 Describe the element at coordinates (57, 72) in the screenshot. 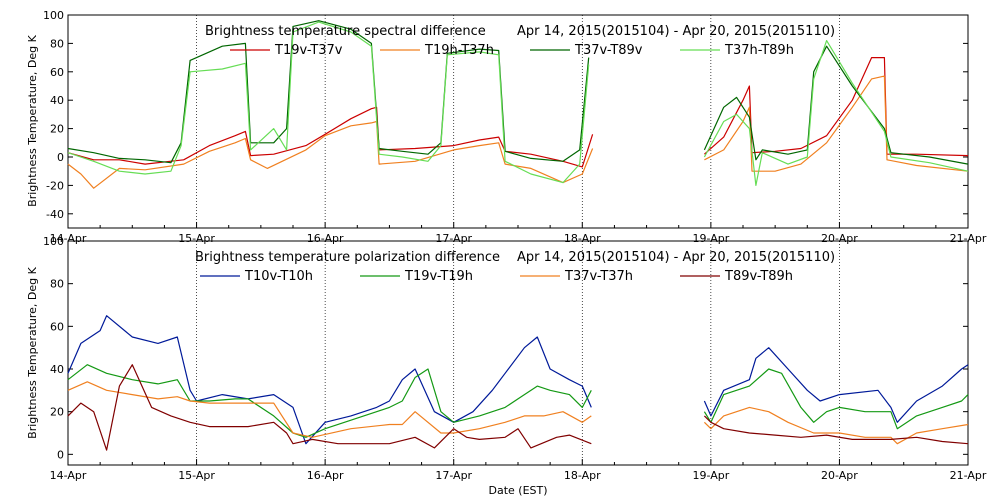

I see `spectral-y-tick-label: 60` at that location.